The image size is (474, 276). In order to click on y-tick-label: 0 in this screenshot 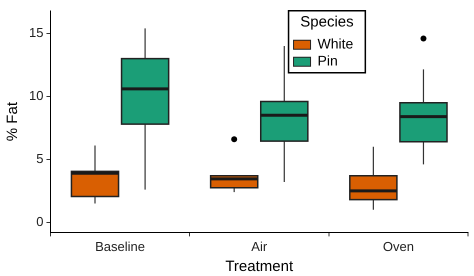, I will do `click(40, 221)`.